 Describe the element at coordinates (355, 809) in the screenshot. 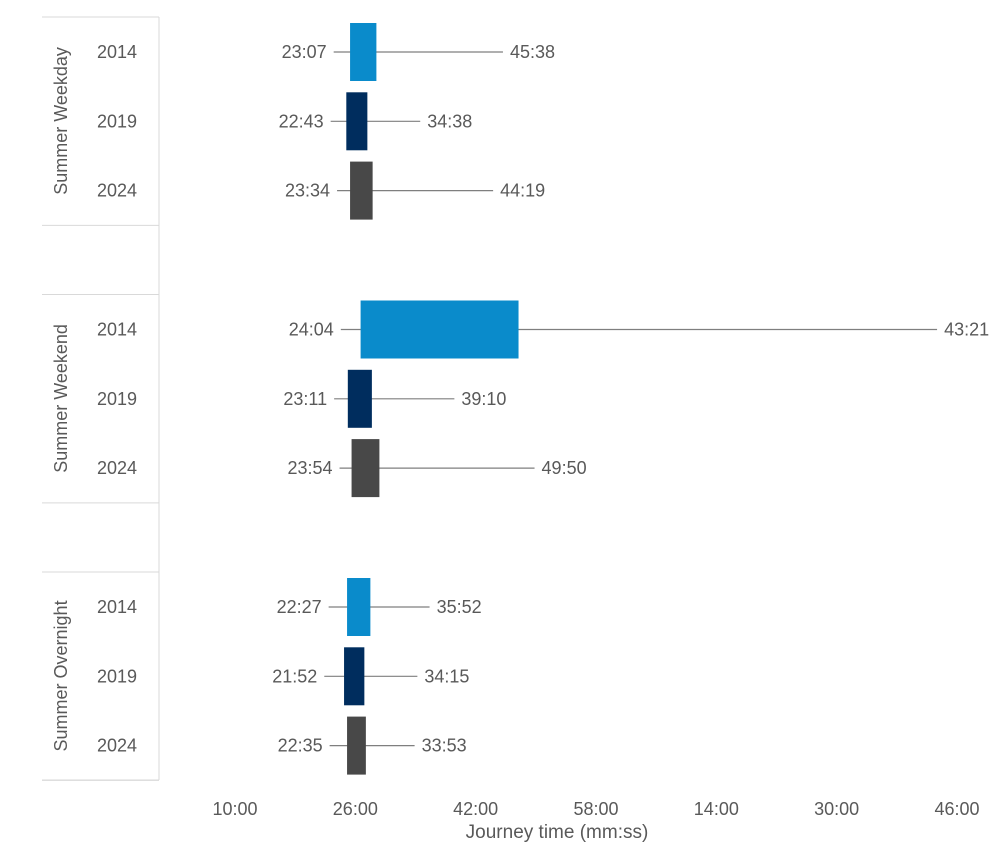

I see `x-tick-label: 26:00` at that location.